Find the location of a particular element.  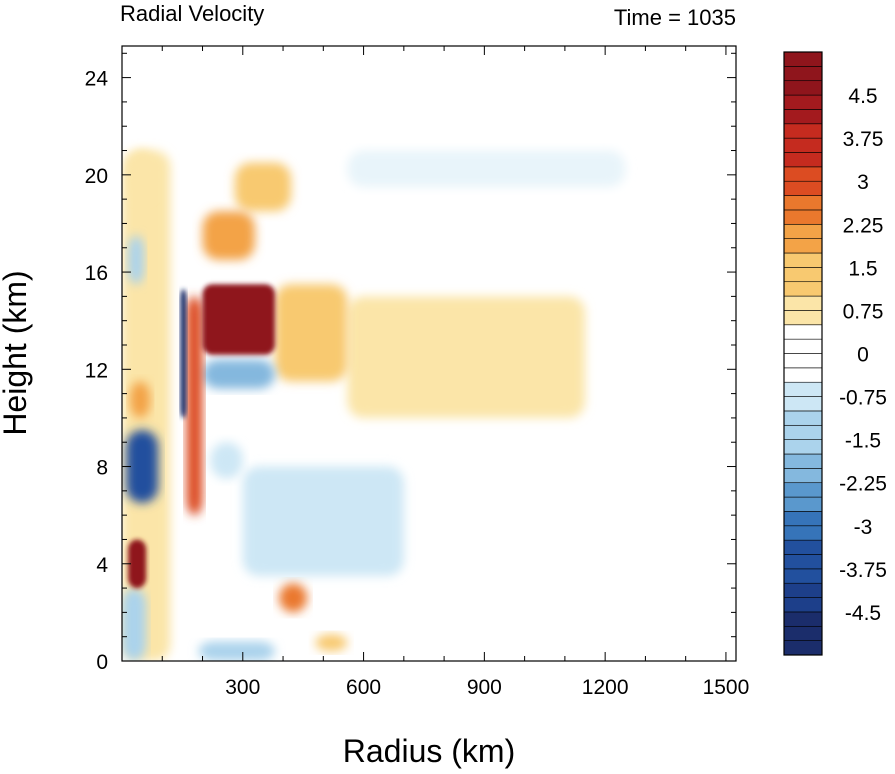

y-tick-label: 16 is located at coordinates (96, 273).